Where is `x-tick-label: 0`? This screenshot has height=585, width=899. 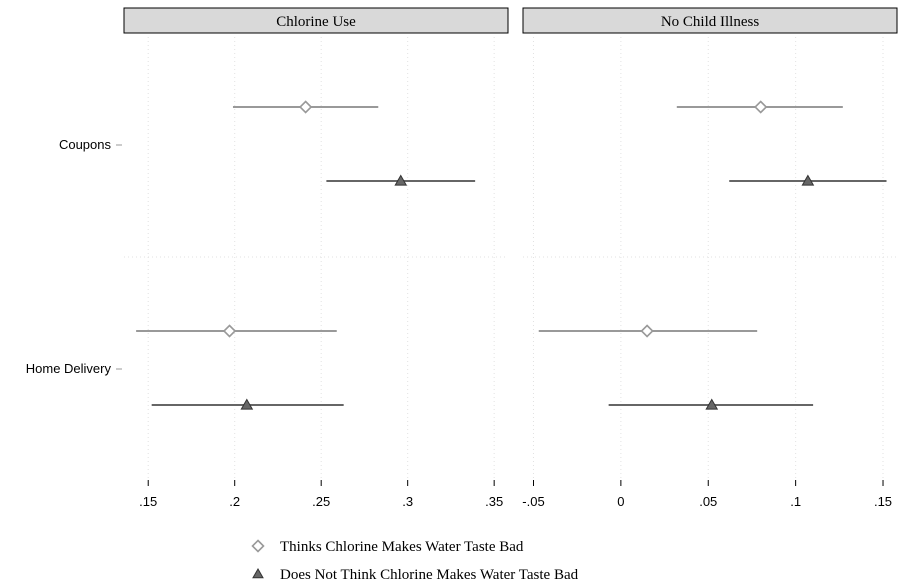 x-tick-label: 0 is located at coordinates (620, 501).